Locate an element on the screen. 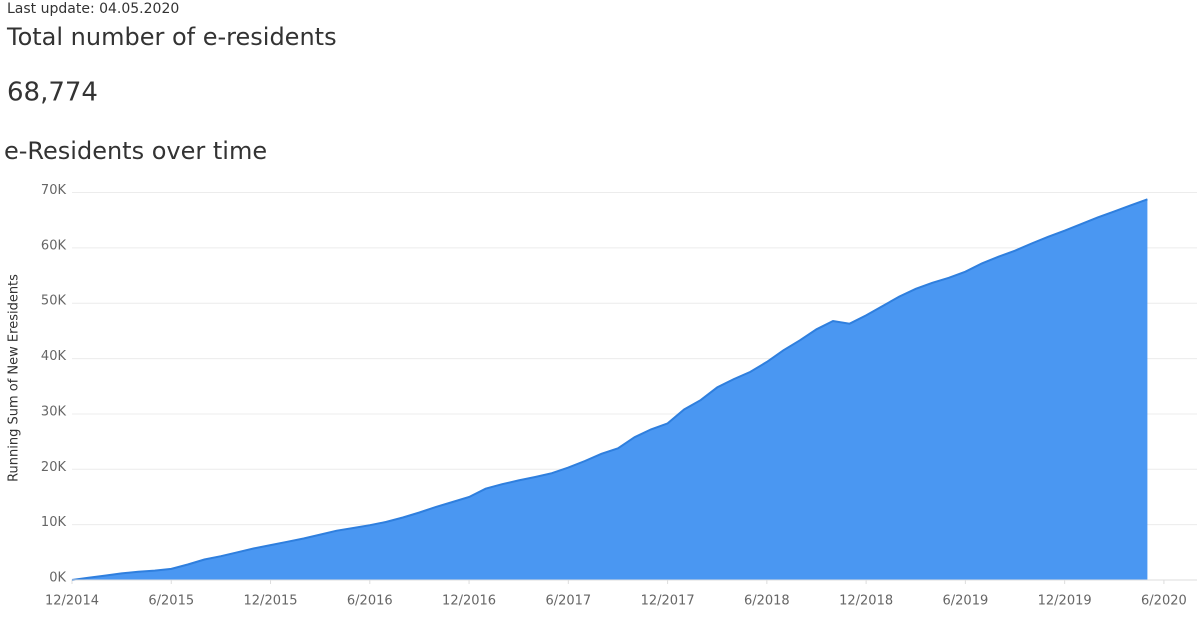 The height and width of the screenshot is (625, 1199). x-tick-label: 6/2018 is located at coordinates (767, 601).